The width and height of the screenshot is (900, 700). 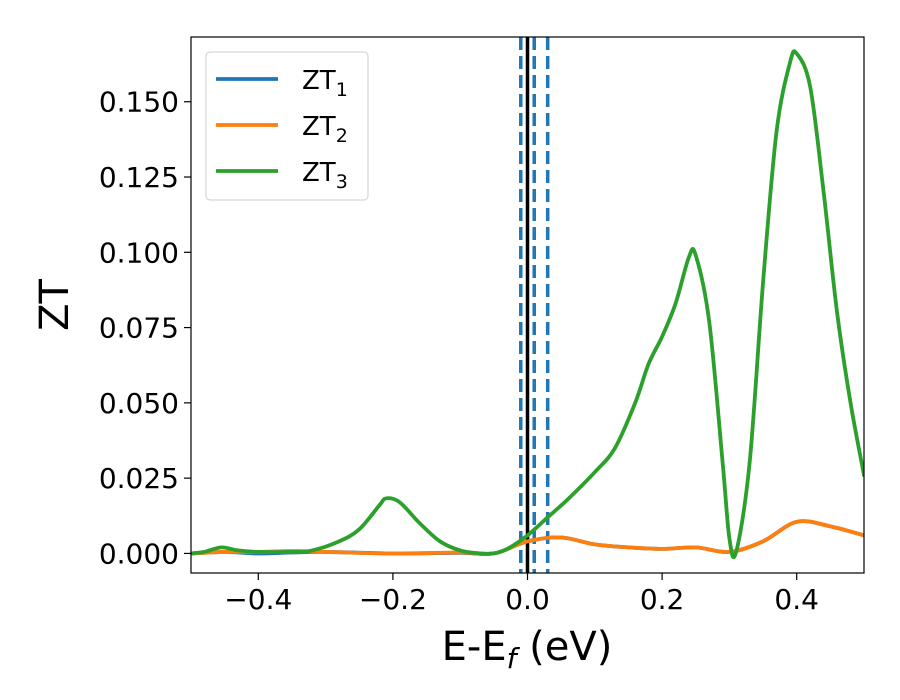 What do you see at coordinates (139, 102) in the screenshot?
I see `y-tick-label: 0.150` at bounding box center [139, 102].